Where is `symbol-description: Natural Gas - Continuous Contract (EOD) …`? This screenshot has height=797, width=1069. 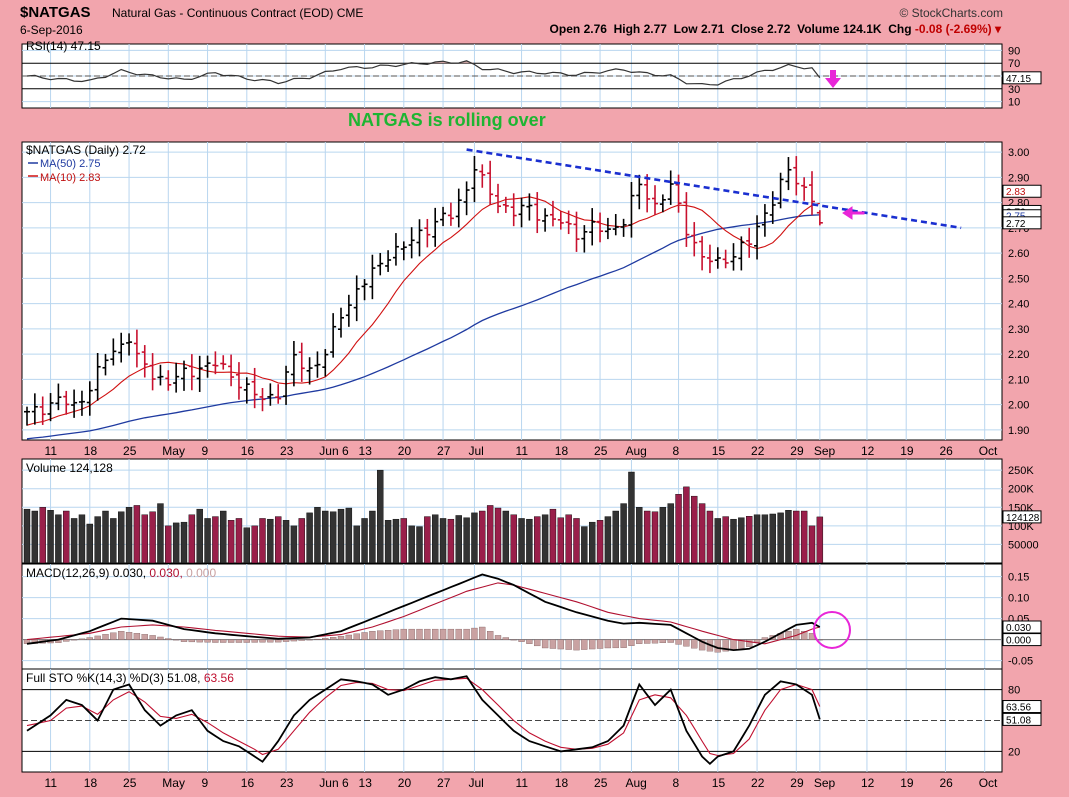 symbol-description: Natural Gas - Continuous Contract (EOD) … is located at coordinates (238, 13).